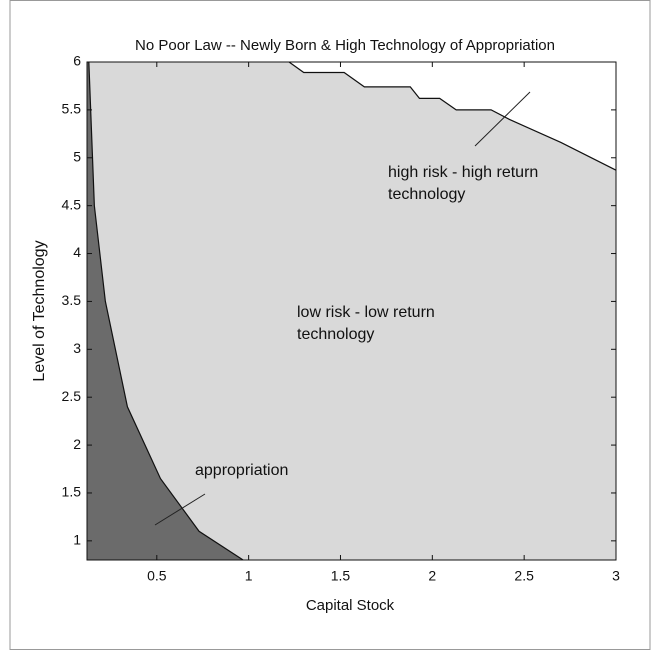 The image size is (660, 650). What do you see at coordinates (72, 492) in the screenshot?
I see `y-tick-label: 1.5` at bounding box center [72, 492].